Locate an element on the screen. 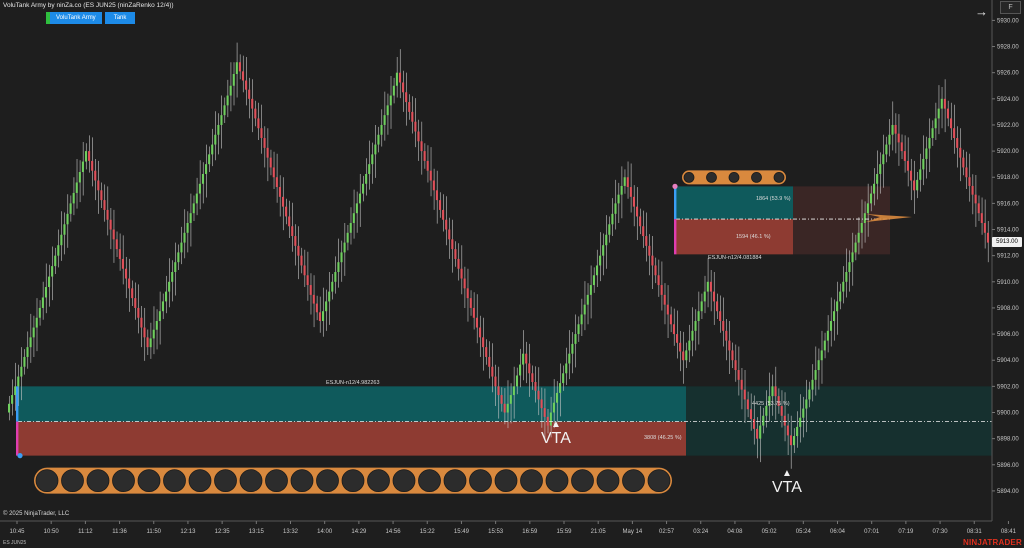 The width and height of the screenshot is (1024, 548). x-tick-label: 10:50 is located at coordinates (52, 532).